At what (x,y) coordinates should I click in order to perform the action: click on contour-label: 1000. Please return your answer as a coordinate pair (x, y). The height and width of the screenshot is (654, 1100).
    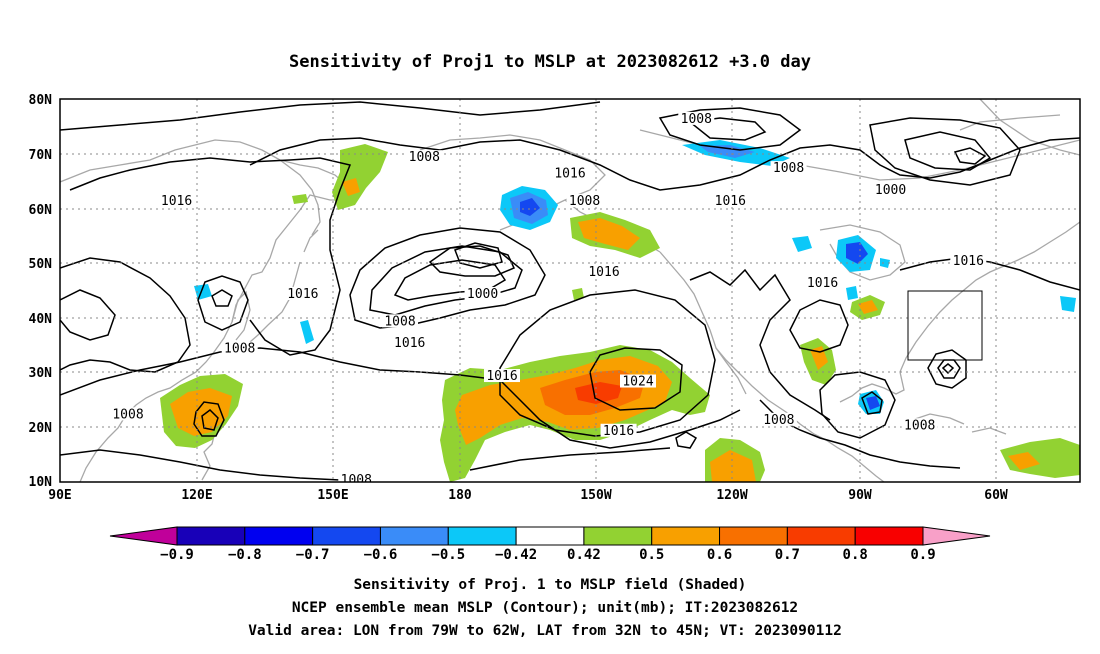
    Looking at the image, I should click on (890, 190).